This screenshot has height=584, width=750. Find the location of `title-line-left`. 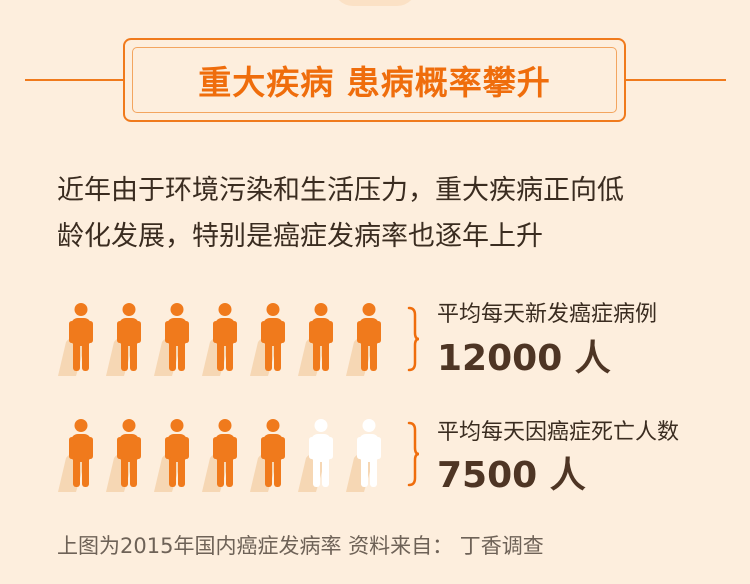

title-line-left is located at coordinates (75, 80).